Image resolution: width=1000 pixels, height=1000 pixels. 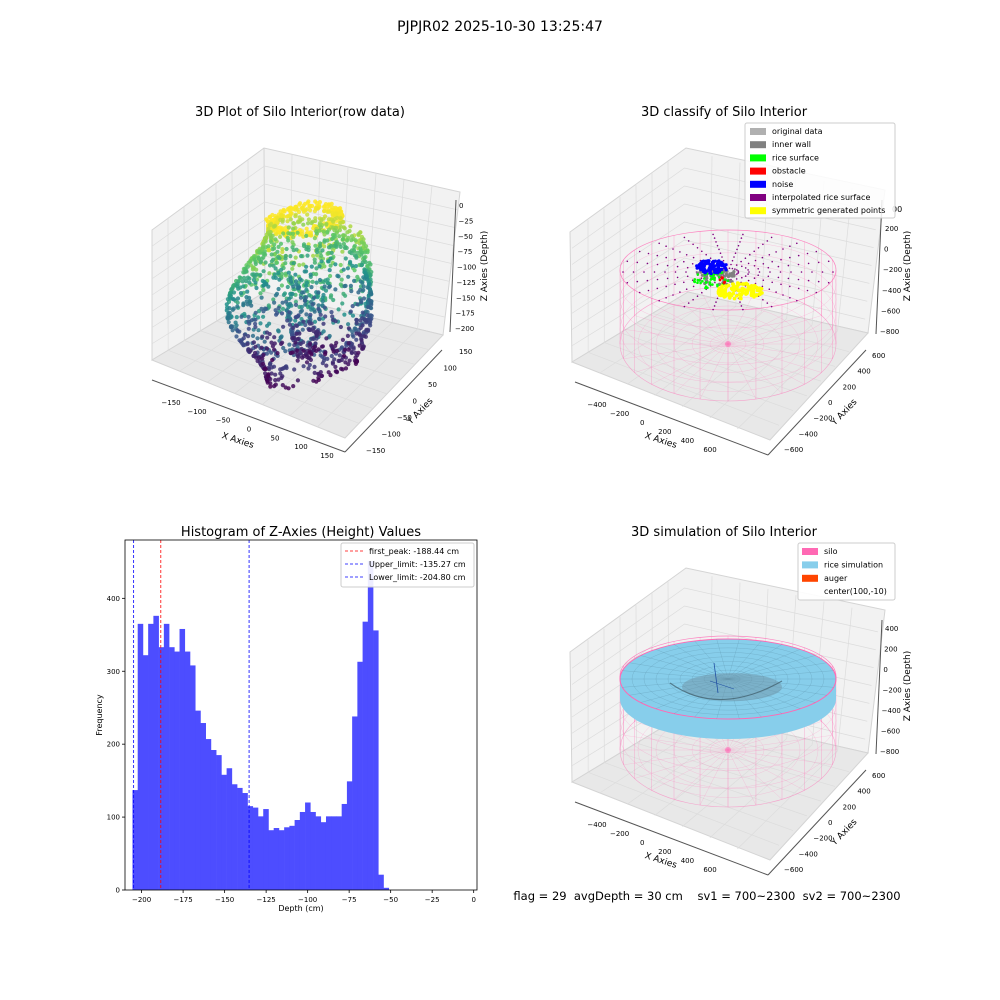 I want to click on simulation-y-axis-label: Y Axies, so click(x=844, y=832).